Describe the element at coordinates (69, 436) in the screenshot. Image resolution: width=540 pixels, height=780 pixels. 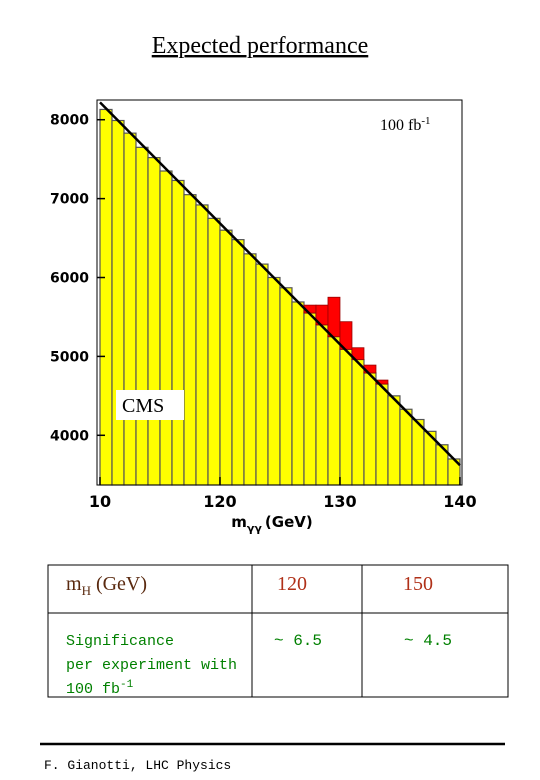
I see `y-tick-label: 4000` at that location.